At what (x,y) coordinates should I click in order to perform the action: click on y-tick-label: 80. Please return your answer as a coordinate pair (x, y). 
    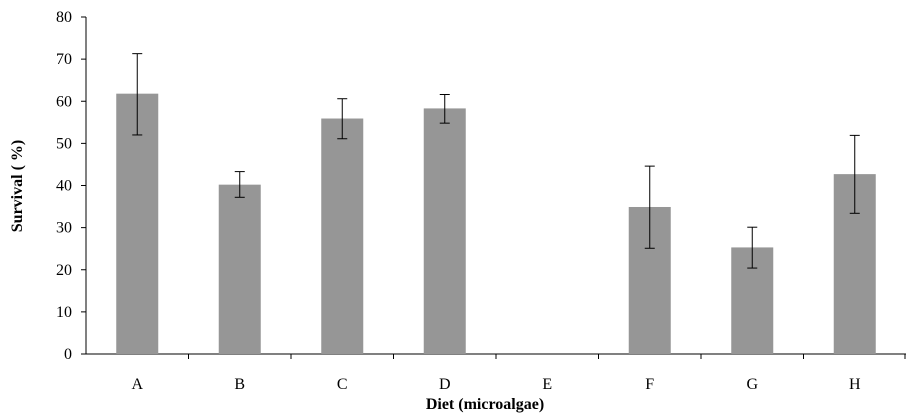
    Looking at the image, I should click on (64, 17).